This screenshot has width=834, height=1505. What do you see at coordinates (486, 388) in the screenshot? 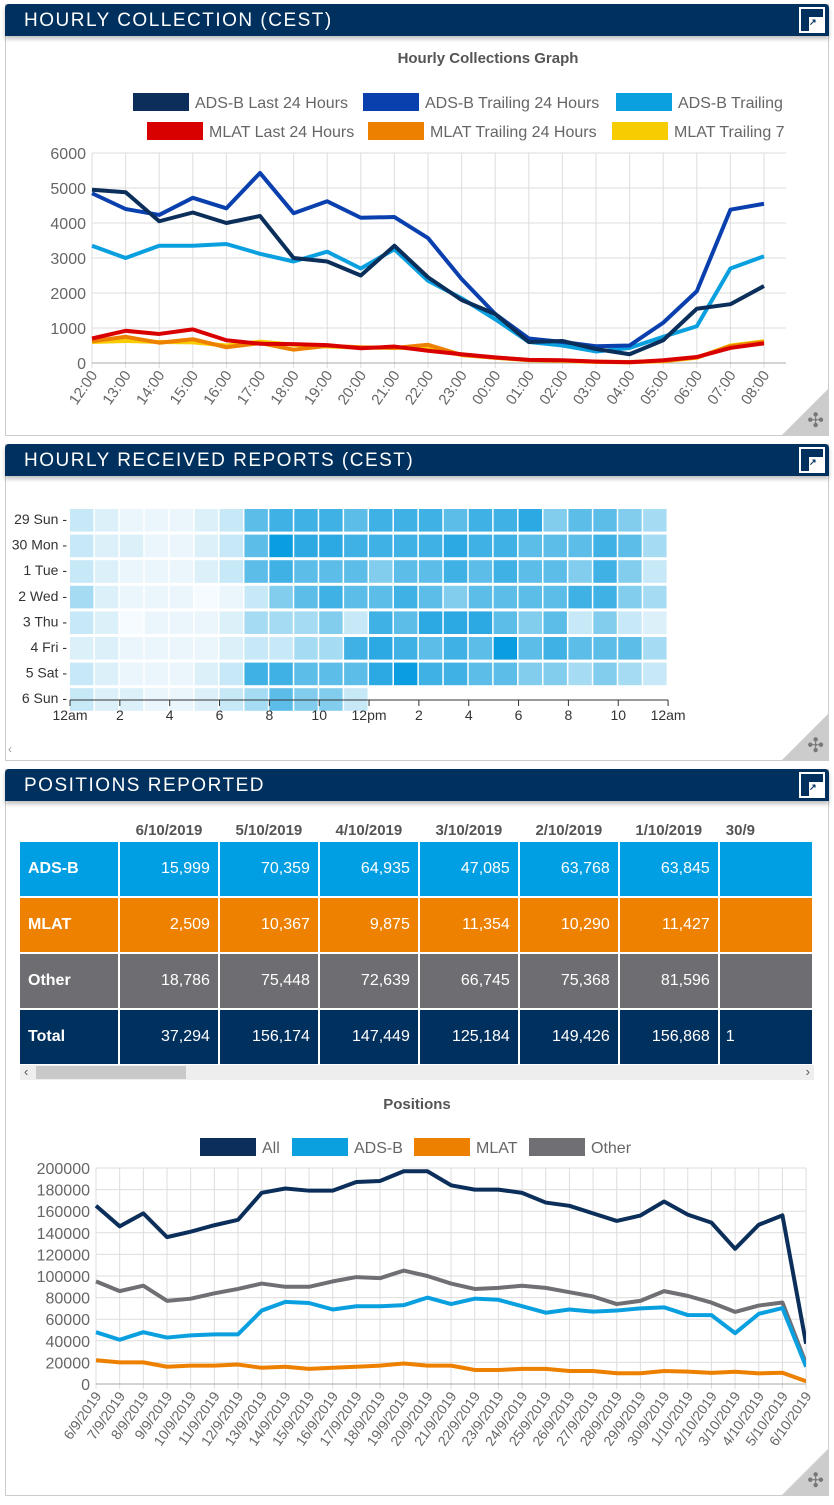
I see `x-tick-label: 00:00` at bounding box center [486, 388].